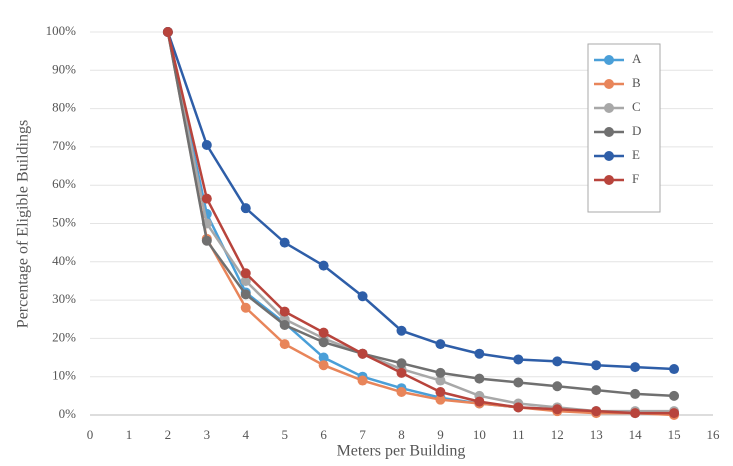 This screenshot has height=466, width=733. I want to click on x-tick-label: 3, so click(207, 434).